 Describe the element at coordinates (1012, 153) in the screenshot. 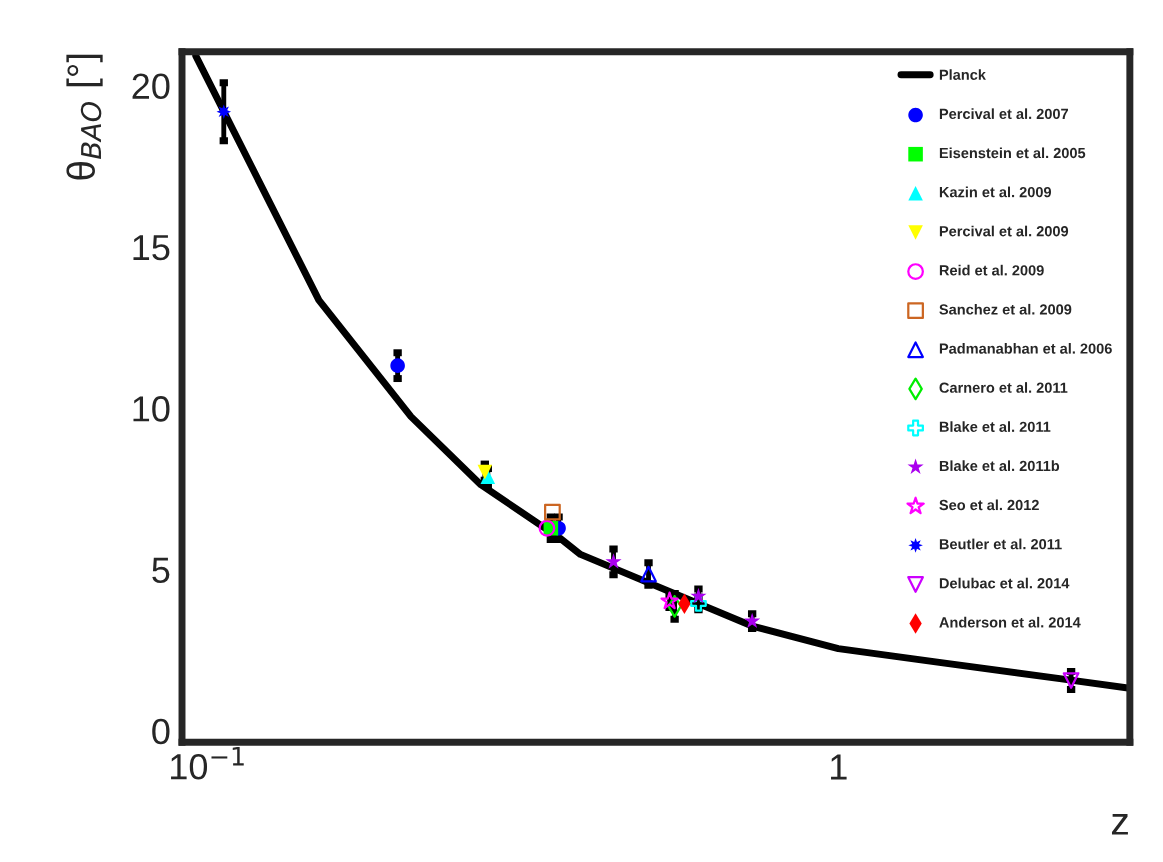

I see `legend-label: Eisenstein et al. 2005` at that location.